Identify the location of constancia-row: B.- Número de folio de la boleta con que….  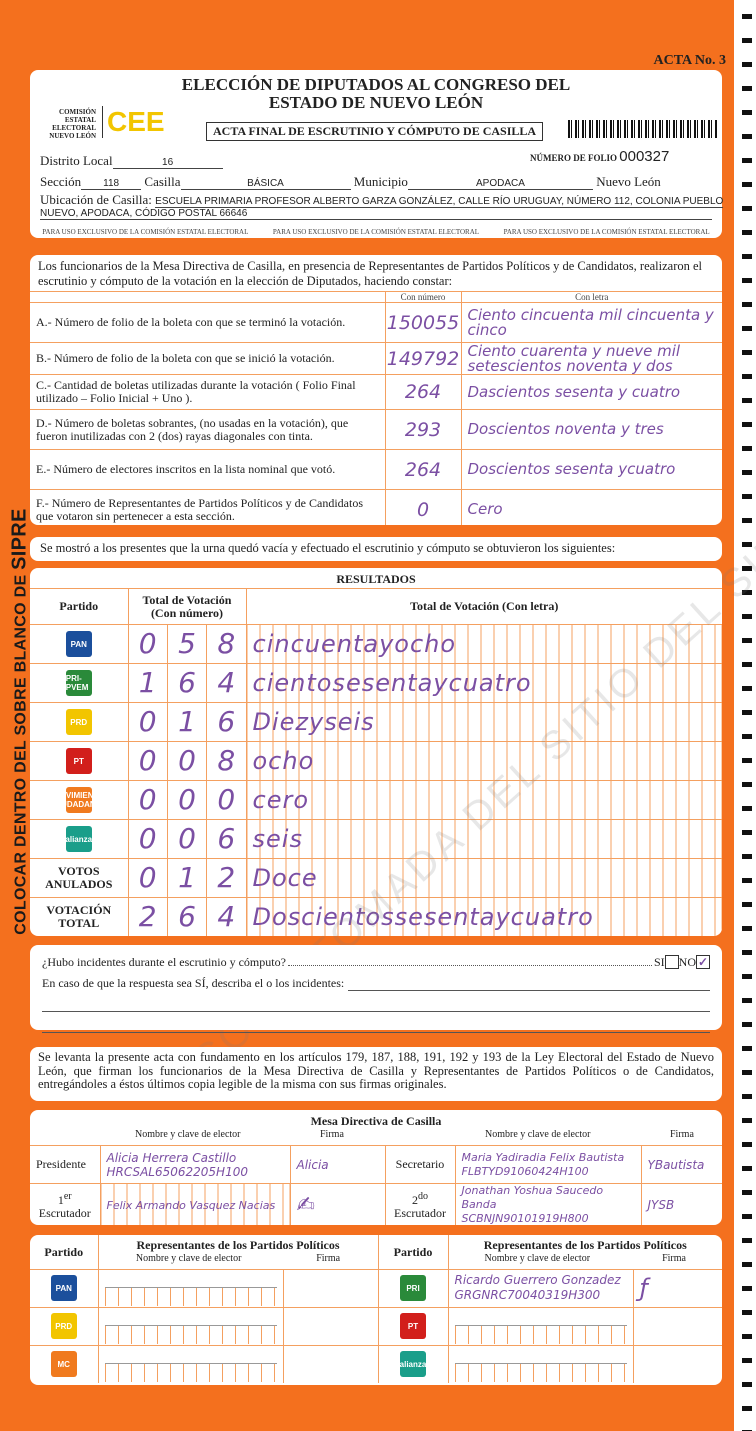
(376, 358).